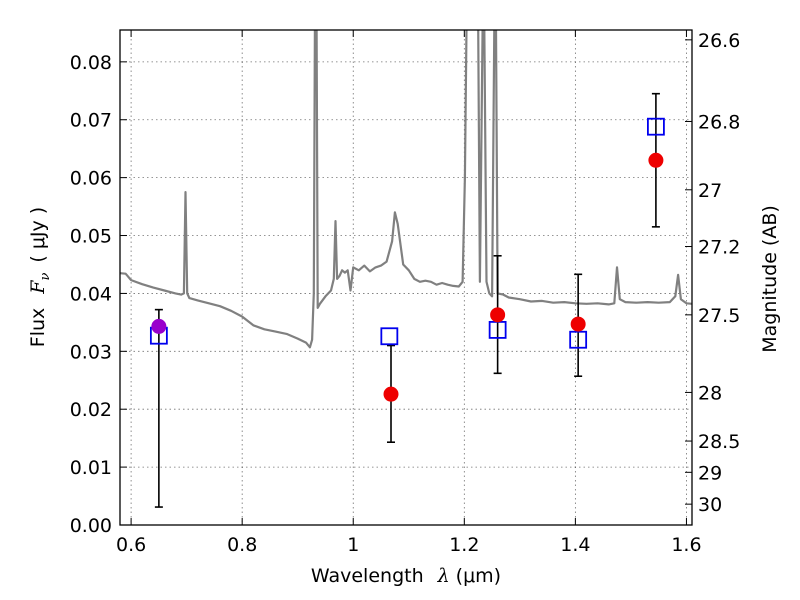 Image resolution: width=800 pixels, height=600 pixels. Describe the element at coordinates (91, 63) in the screenshot. I see `y-tick-label: 0.08` at that location.